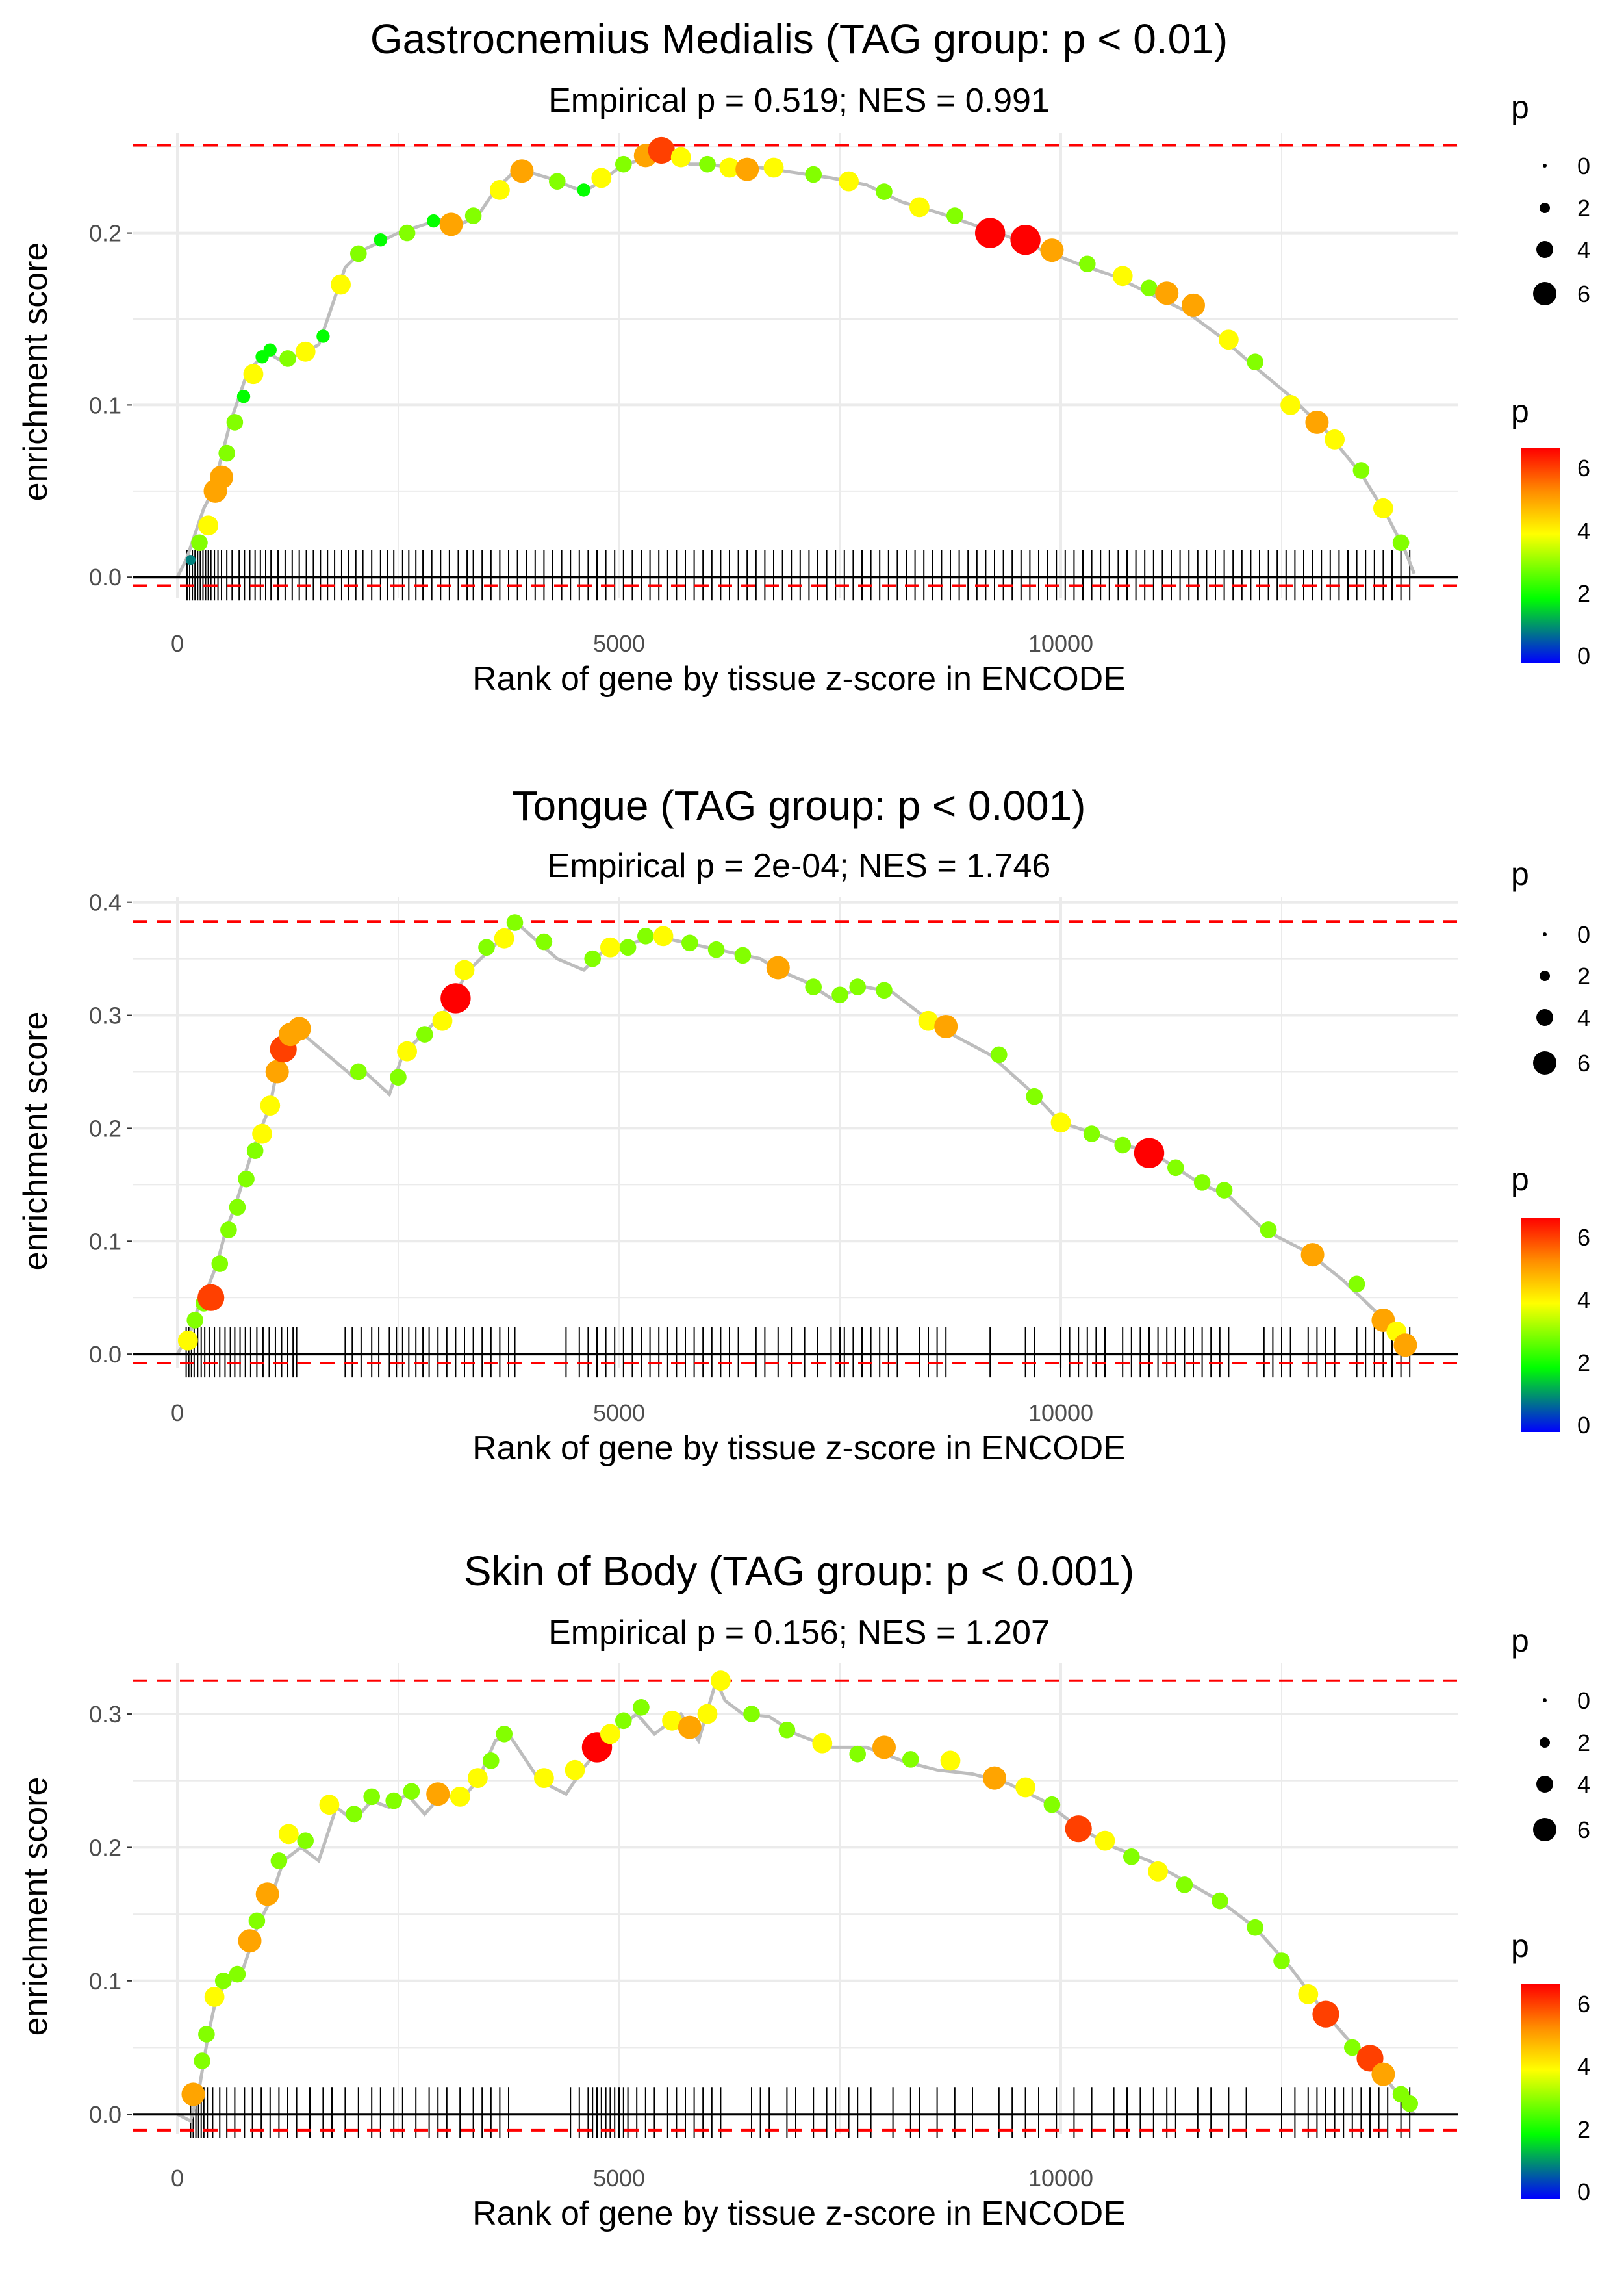  Describe the element at coordinates (1583, 1362) in the screenshot. I see `panel-2-color-legend-label-2: 2` at that location.